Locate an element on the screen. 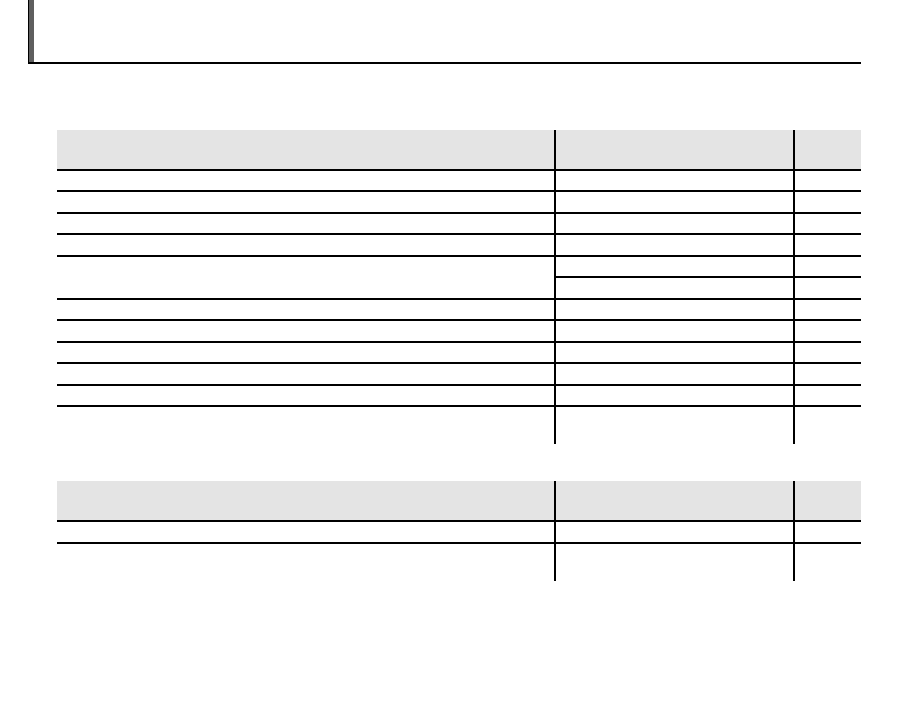  section-title-rule is located at coordinates (444, 63).